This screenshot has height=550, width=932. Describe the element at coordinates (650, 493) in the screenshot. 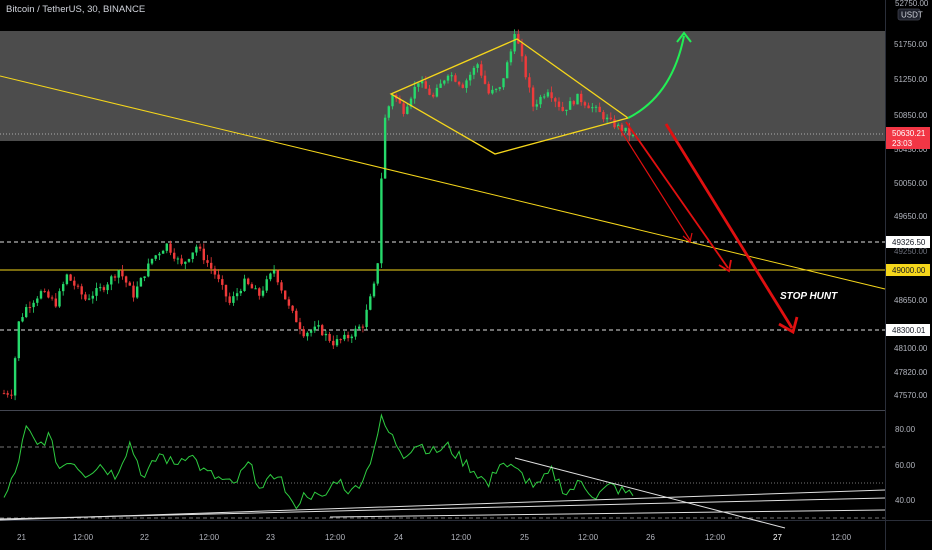

I see `rsi-trendline-down` at that location.